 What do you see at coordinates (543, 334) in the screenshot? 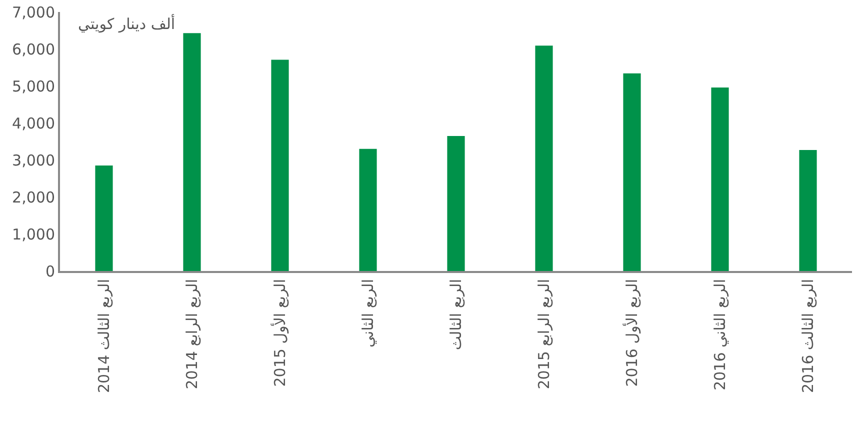
I see `x-tick-label: الربع الرابع 2015` at bounding box center [543, 334].